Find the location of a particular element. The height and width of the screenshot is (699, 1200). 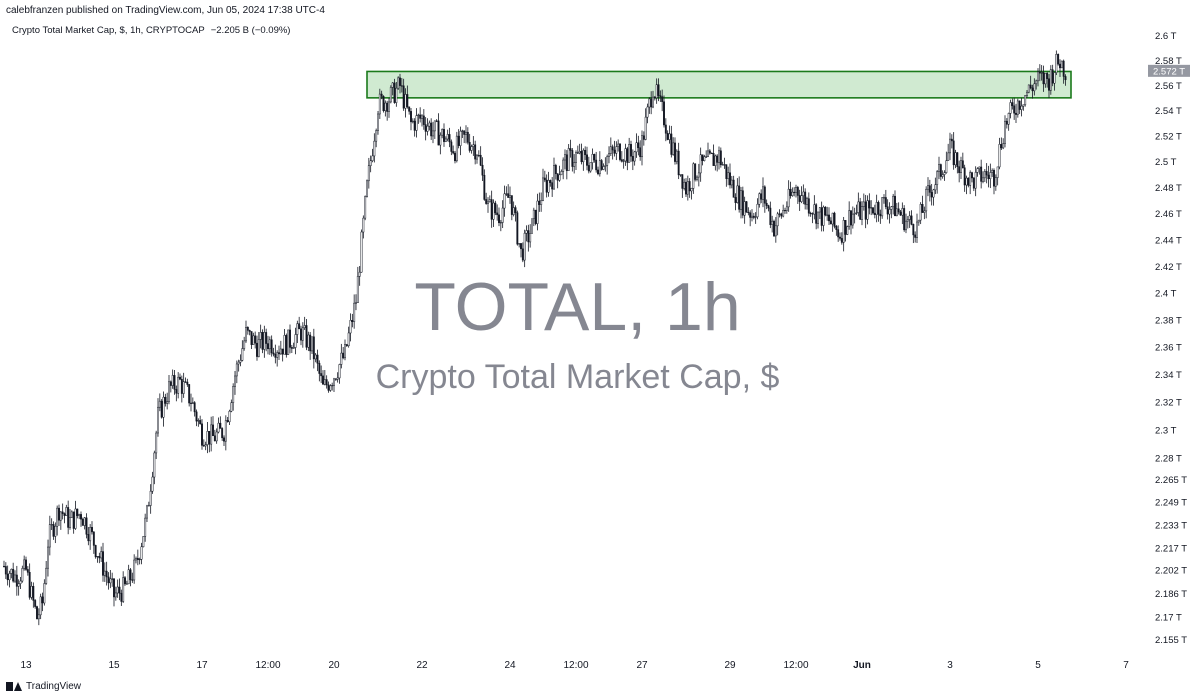

y-tick-label: 2.42 T is located at coordinates (1168, 267).